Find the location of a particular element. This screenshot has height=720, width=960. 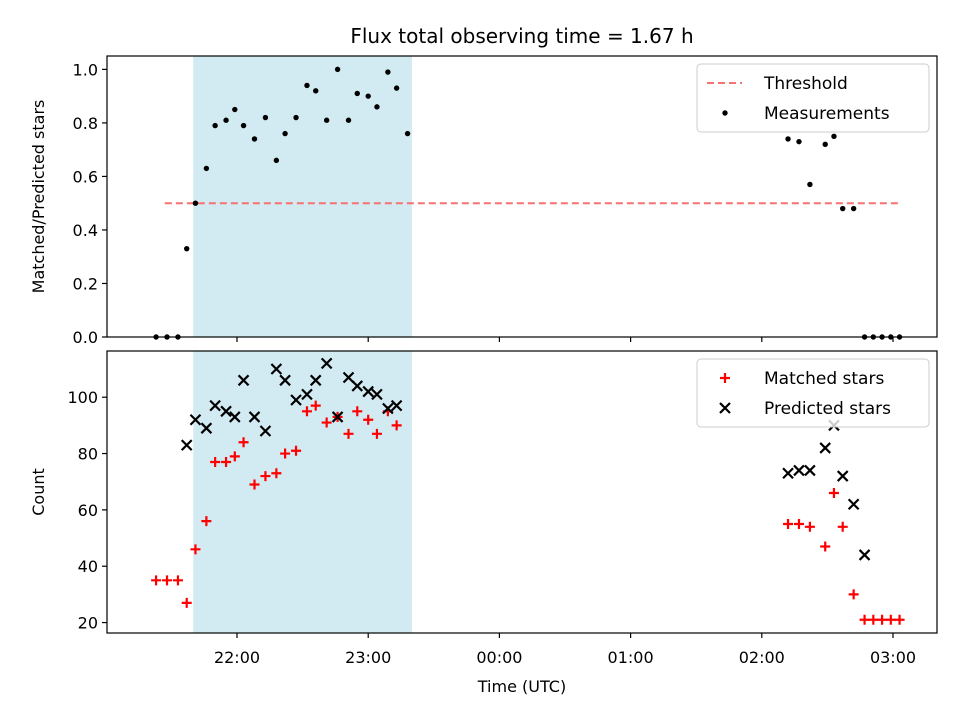

bottom-x-tick-label: 23:00 is located at coordinates (368, 657).